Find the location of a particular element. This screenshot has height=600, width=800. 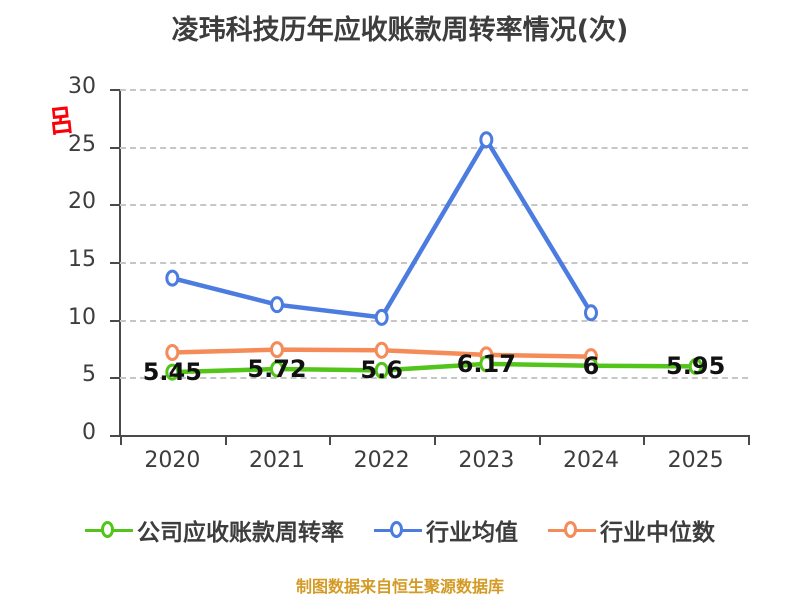

y-axis-label: 5 is located at coordinates (89, 375).